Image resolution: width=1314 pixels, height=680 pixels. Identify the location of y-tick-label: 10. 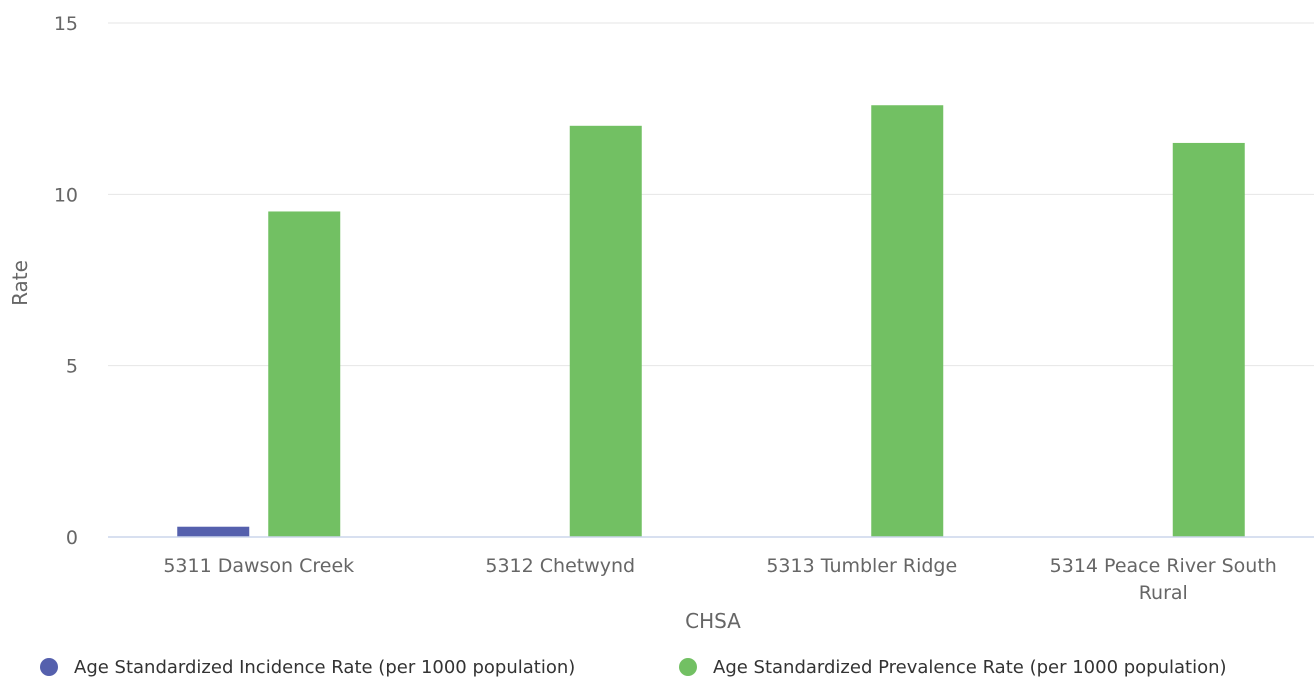
(66, 195).